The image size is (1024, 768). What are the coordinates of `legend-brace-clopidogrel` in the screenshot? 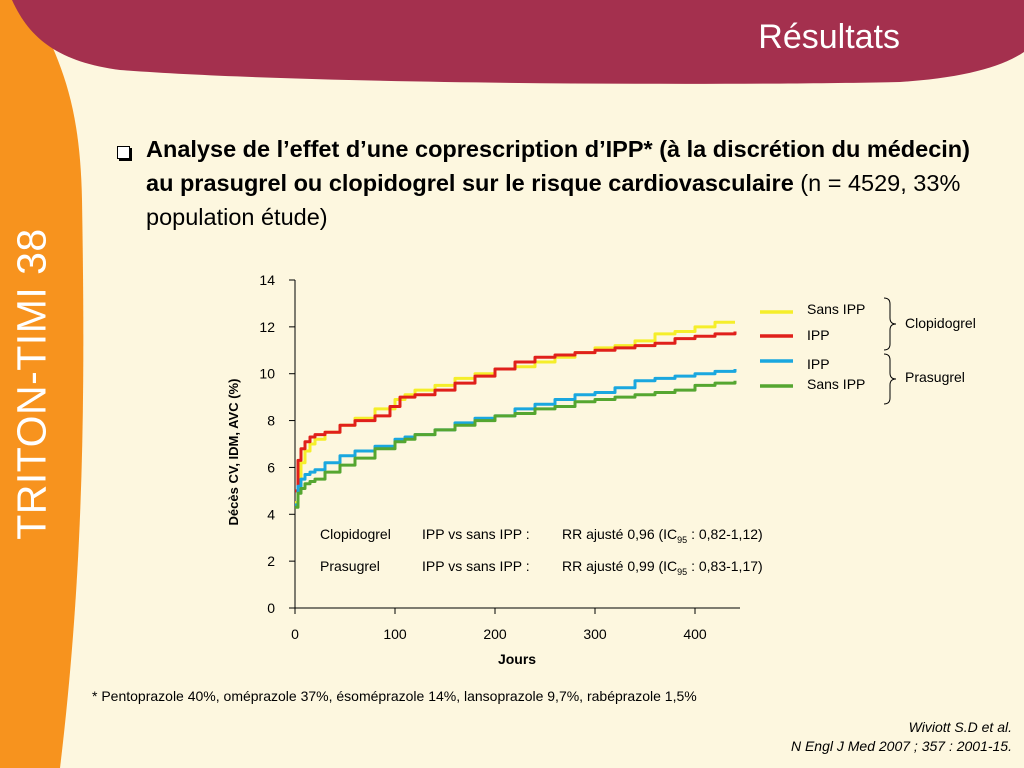 It's located at (890, 324).